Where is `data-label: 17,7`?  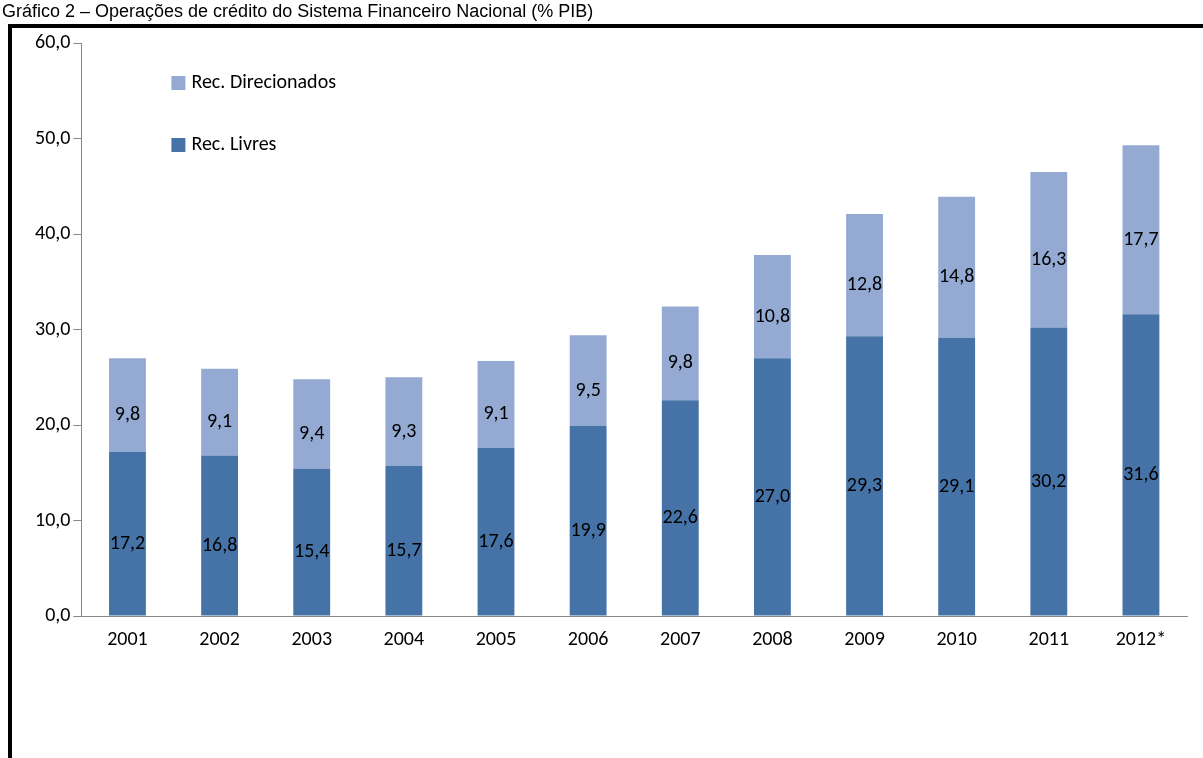 data-label: 17,7 is located at coordinates (1141, 237).